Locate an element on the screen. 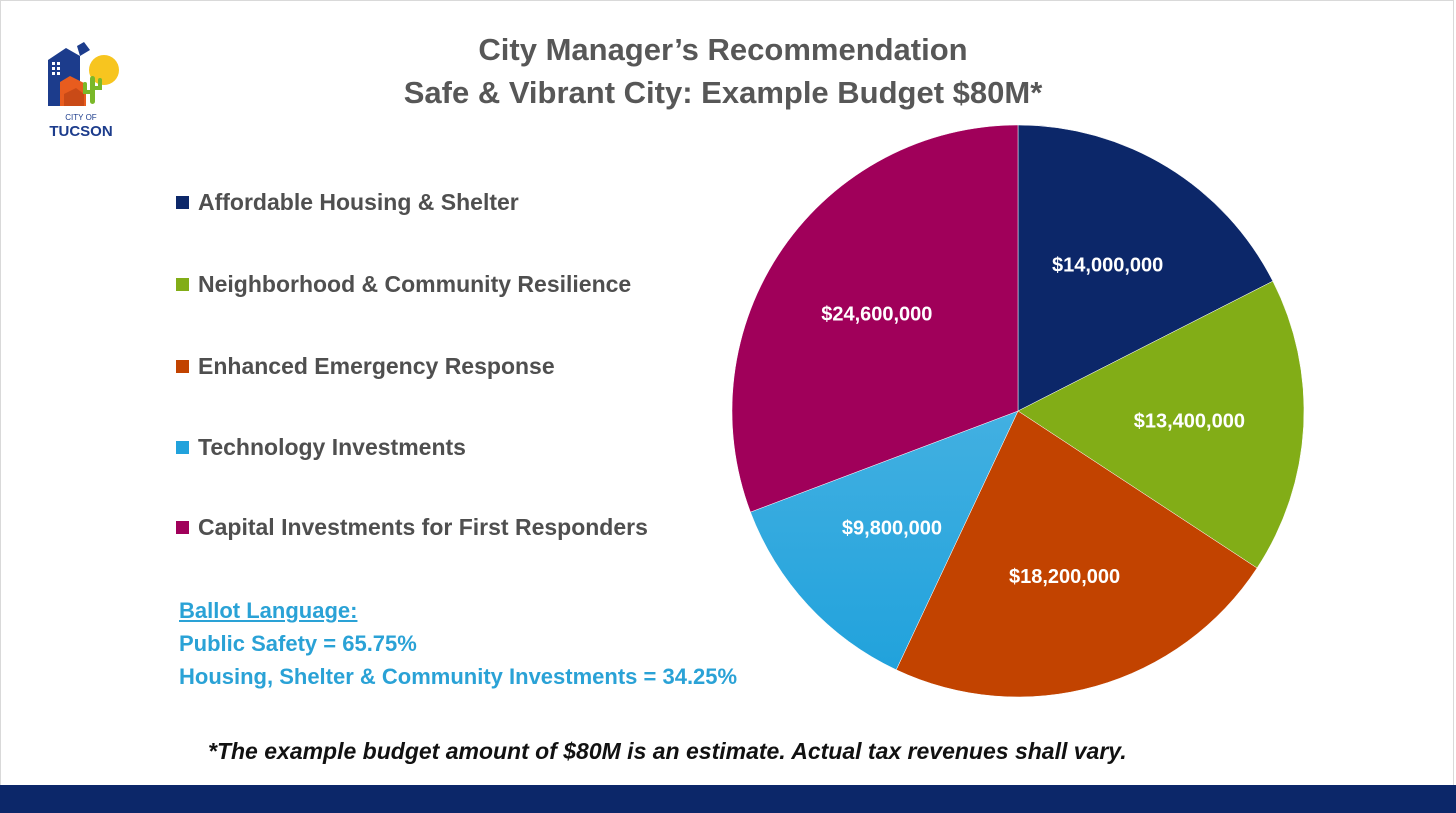 The width and height of the screenshot is (1456, 813). legend-entry-capital-investments: Capital Investments for First Responders is located at coordinates (412, 527).